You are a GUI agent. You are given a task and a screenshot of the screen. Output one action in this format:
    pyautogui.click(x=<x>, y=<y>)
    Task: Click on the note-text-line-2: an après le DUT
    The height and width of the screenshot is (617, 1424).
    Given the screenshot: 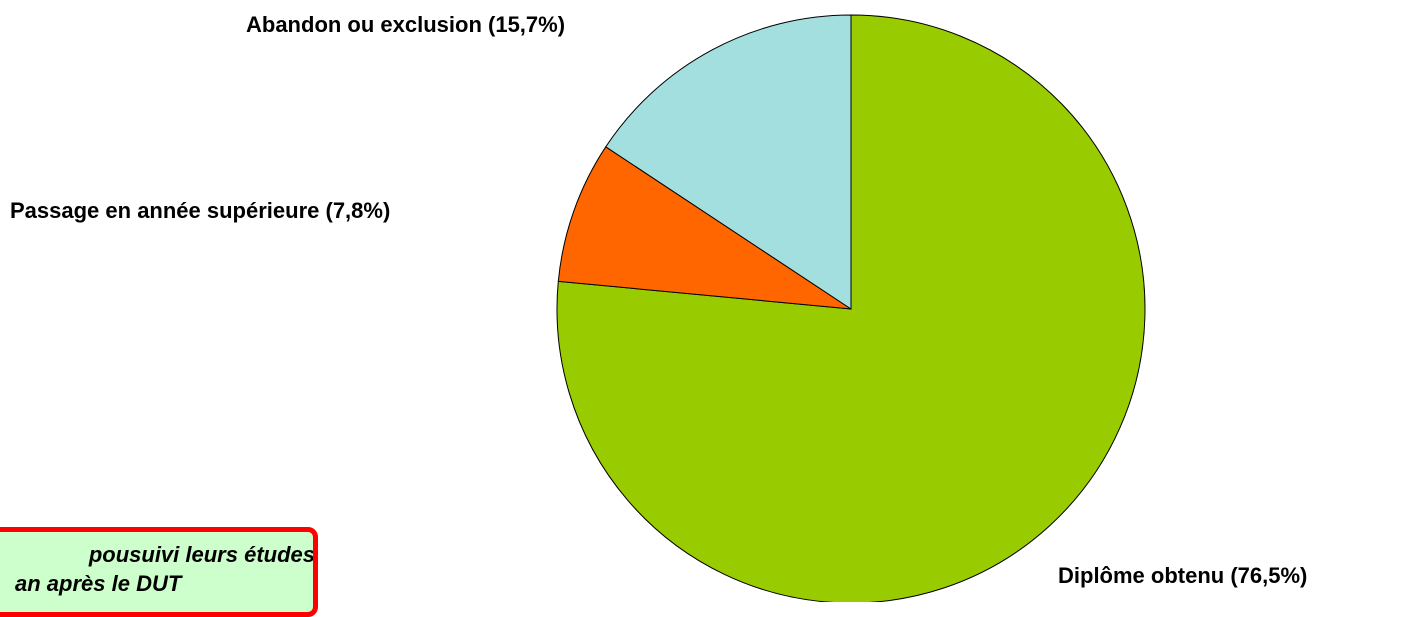 What is the action you would take?
    pyautogui.click(x=98, y=583)
    